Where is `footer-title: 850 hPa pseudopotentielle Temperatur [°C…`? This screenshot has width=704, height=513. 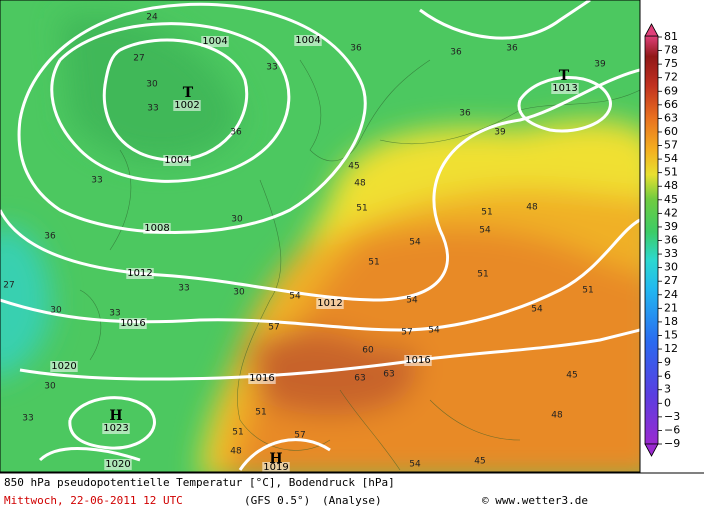 footer-title: 850 hPa pseudopotentielle Temperatur [°C… is located at coordinates (199, 482).